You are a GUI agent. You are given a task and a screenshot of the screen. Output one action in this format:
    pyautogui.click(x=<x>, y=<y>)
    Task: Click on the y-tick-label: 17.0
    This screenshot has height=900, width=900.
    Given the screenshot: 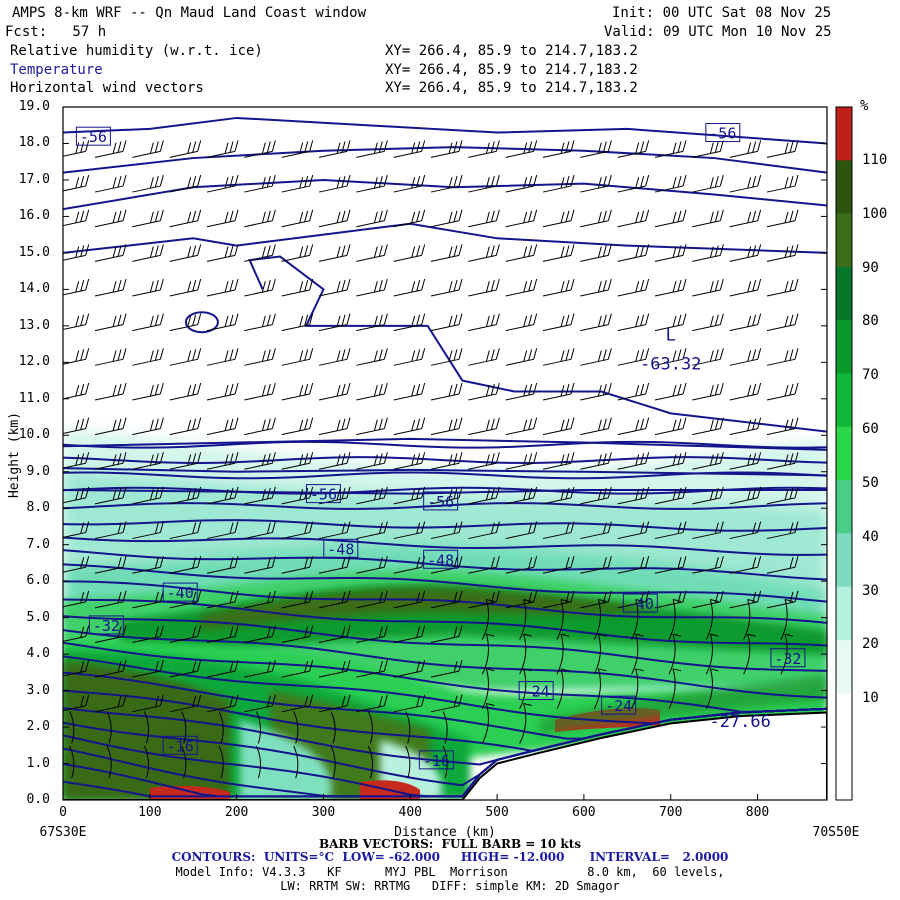 What is the action you would take?
    pyautogui.click(x=34, y=179)
    